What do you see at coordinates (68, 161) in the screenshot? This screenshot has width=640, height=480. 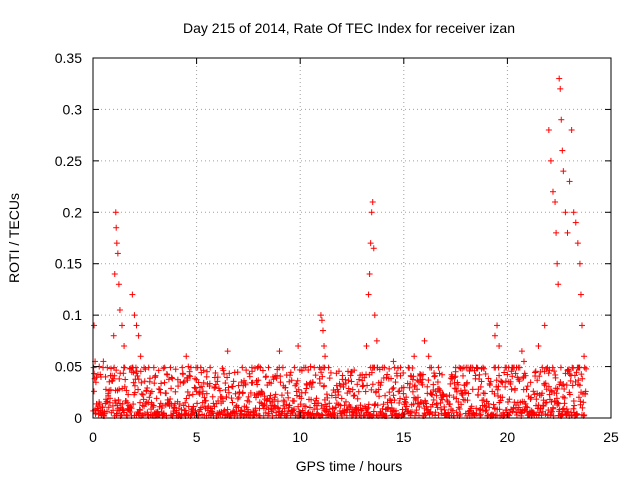 I see `y-tick-label: 0.25` at bounding box center [68, 161].